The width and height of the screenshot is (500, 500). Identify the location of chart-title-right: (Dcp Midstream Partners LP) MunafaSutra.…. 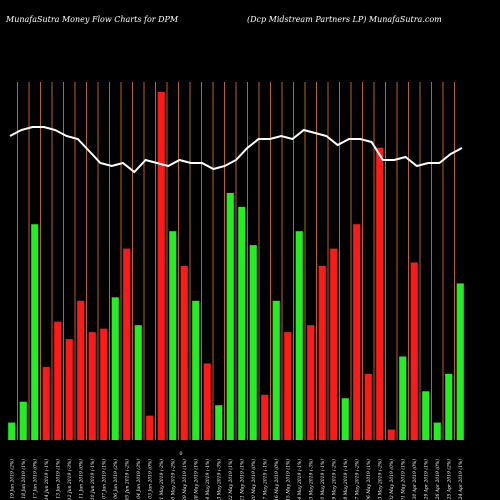
(344, 19).